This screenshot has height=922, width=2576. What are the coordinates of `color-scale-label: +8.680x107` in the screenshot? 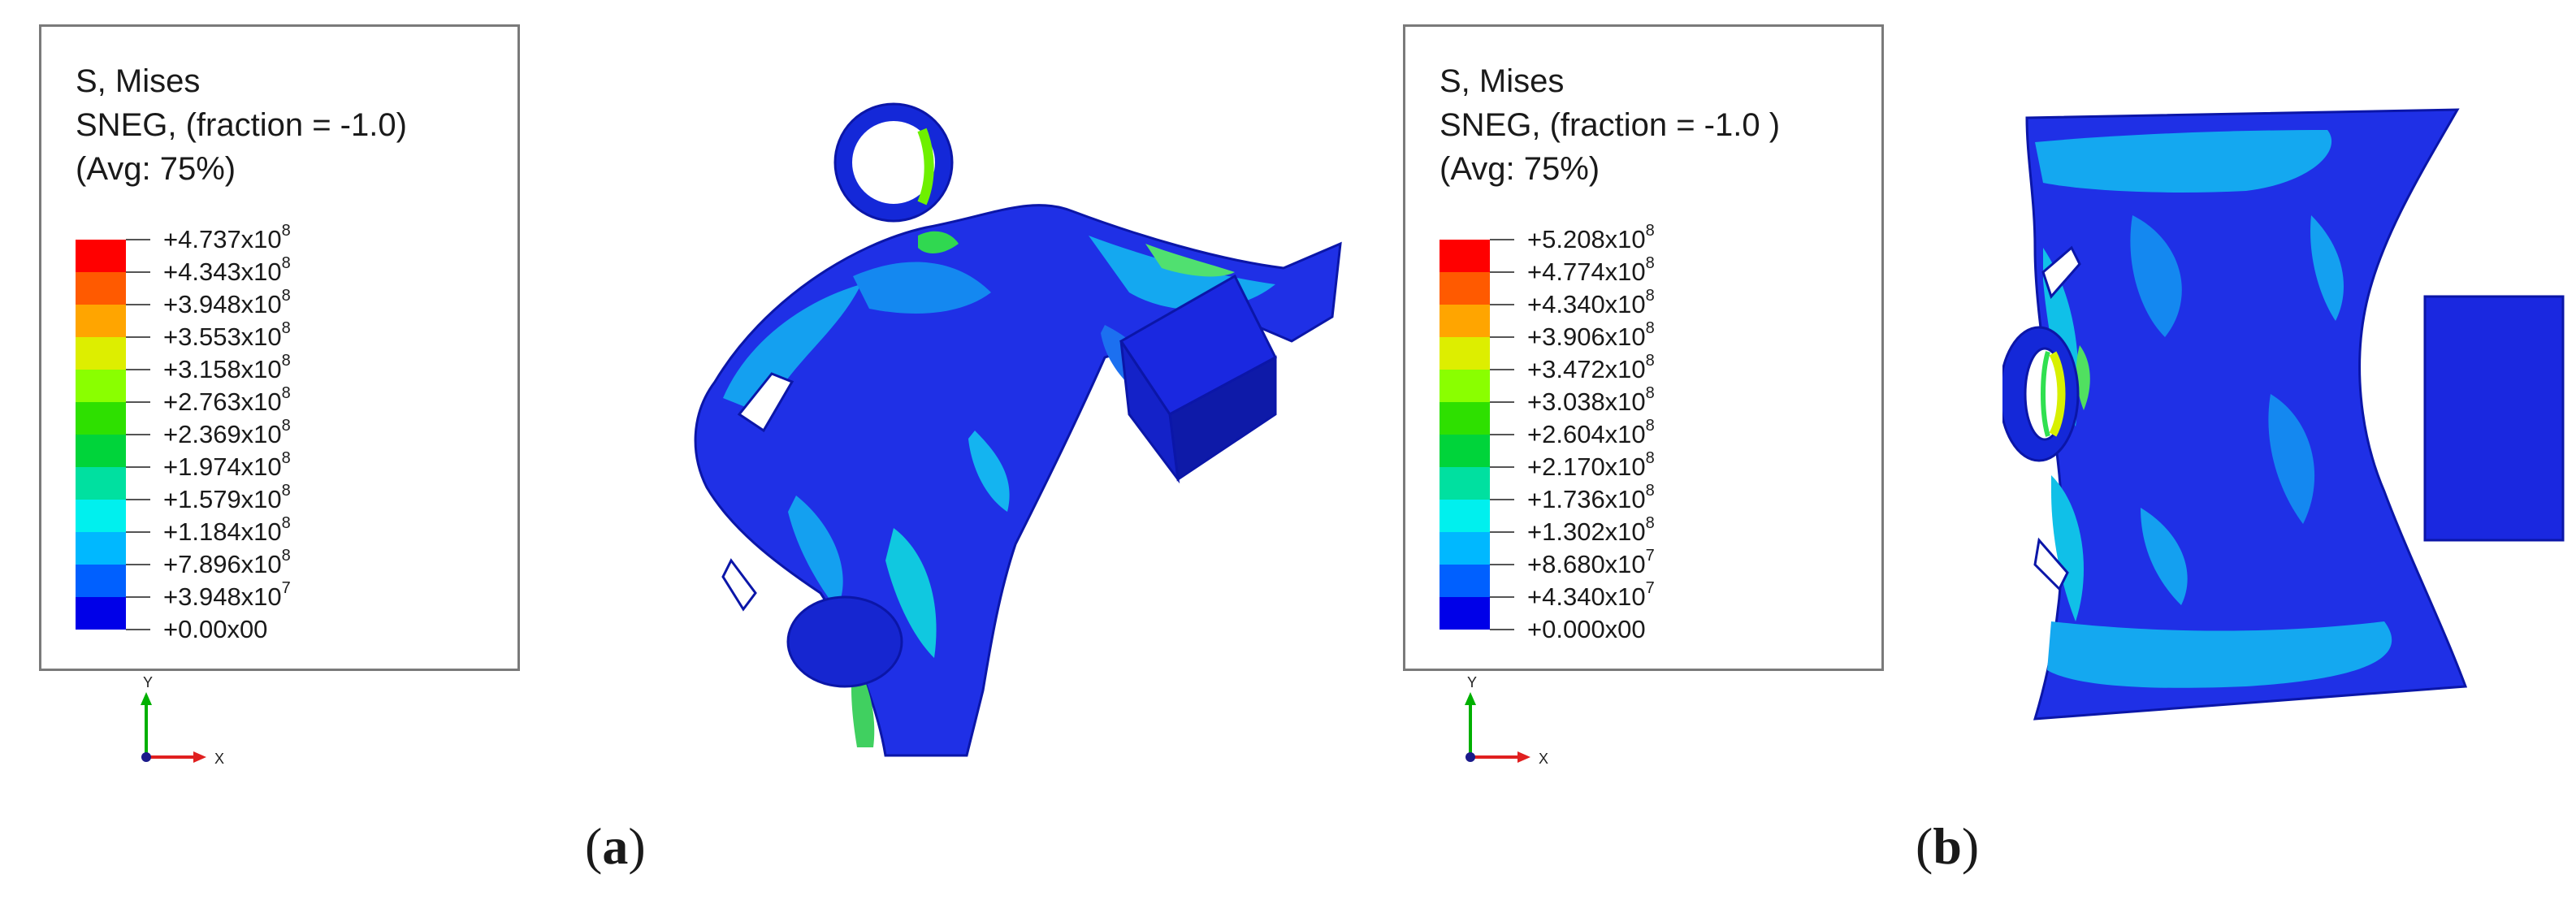 It's located at (1591, 562).